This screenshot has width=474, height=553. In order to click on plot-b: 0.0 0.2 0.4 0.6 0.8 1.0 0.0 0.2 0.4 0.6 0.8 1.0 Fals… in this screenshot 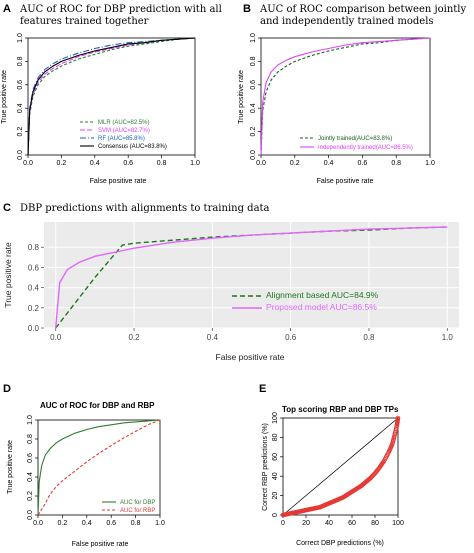, I will do `click(336, 109)`.